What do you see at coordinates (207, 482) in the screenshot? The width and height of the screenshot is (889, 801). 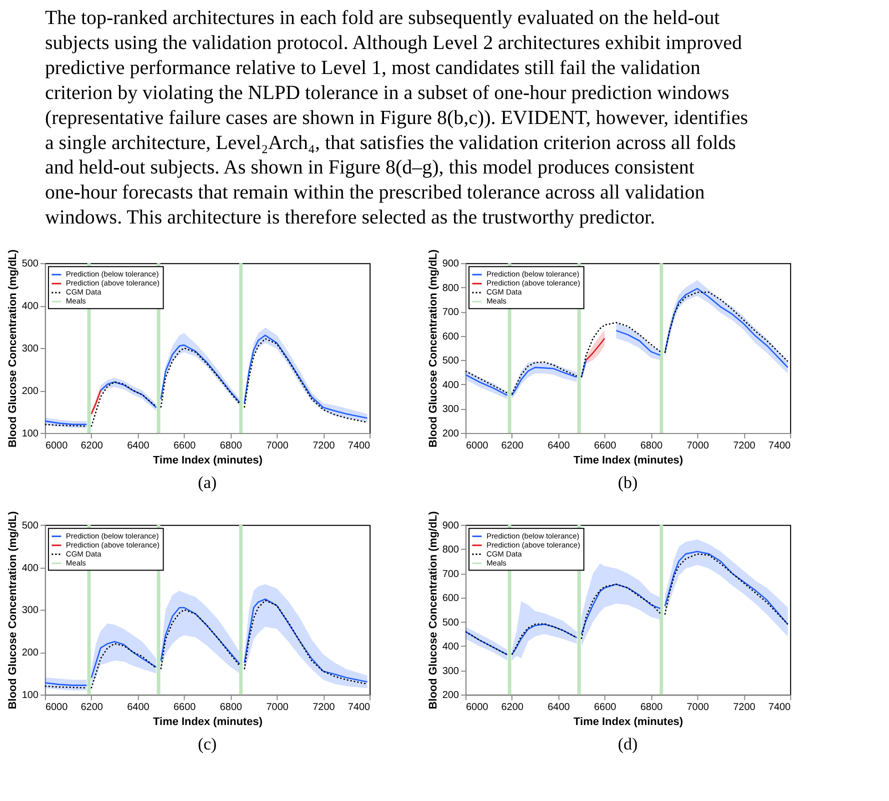 I see `text: (a)` at bounding box center [207, 482].